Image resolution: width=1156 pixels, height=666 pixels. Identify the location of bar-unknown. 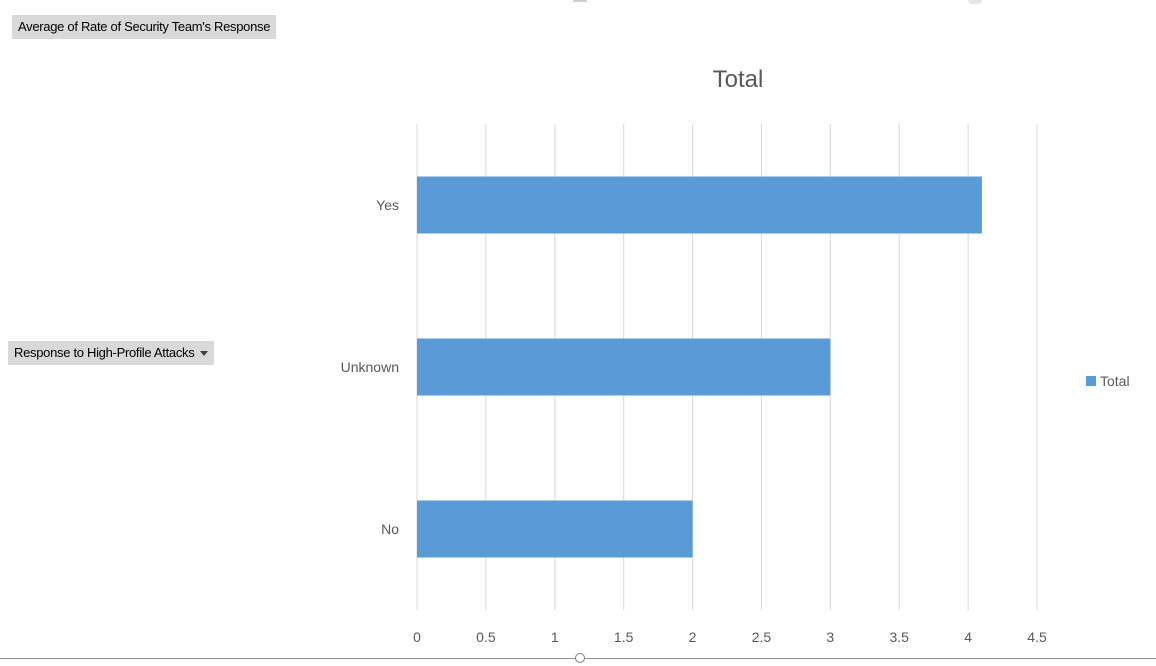
(624, 367).